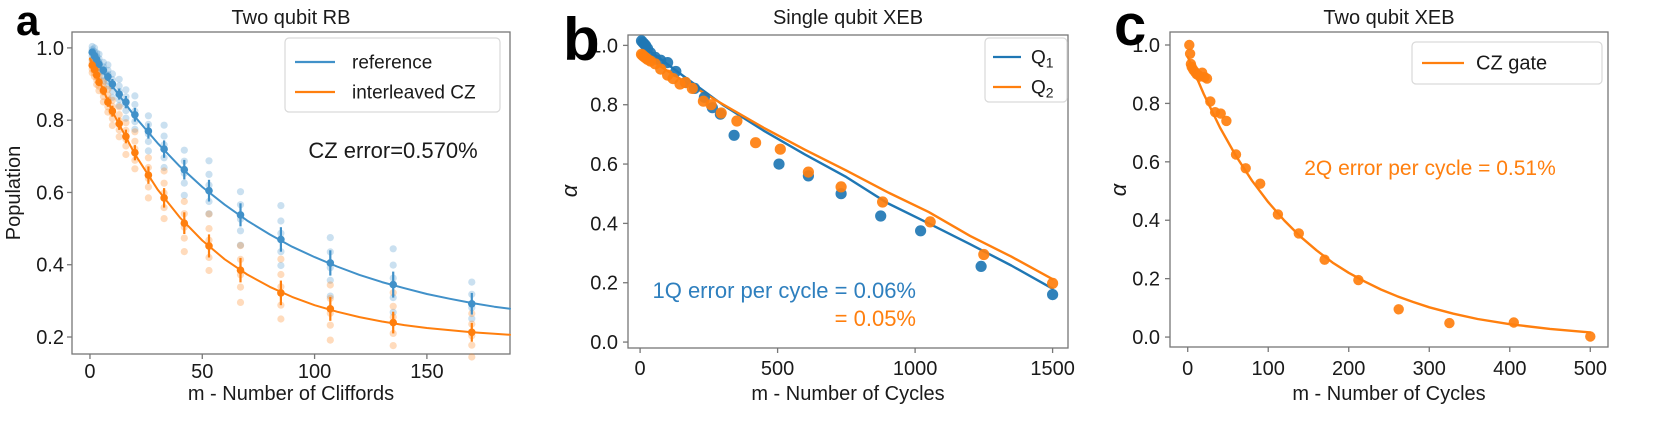  I want to click on x-axis-label: m - Number of Cycles, so click(1388, 394).